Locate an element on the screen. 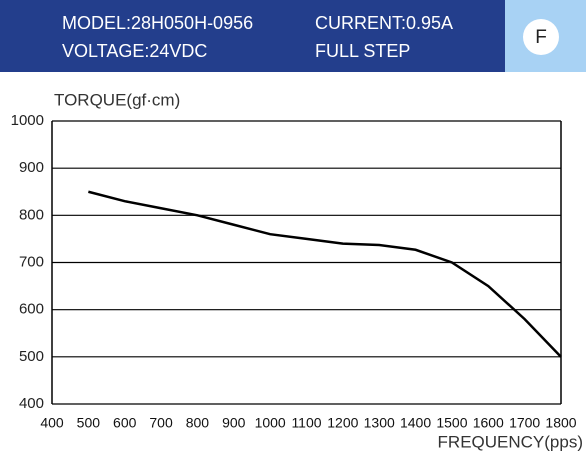  x-tick-label: 1000 is located at coordinates (270, 423).